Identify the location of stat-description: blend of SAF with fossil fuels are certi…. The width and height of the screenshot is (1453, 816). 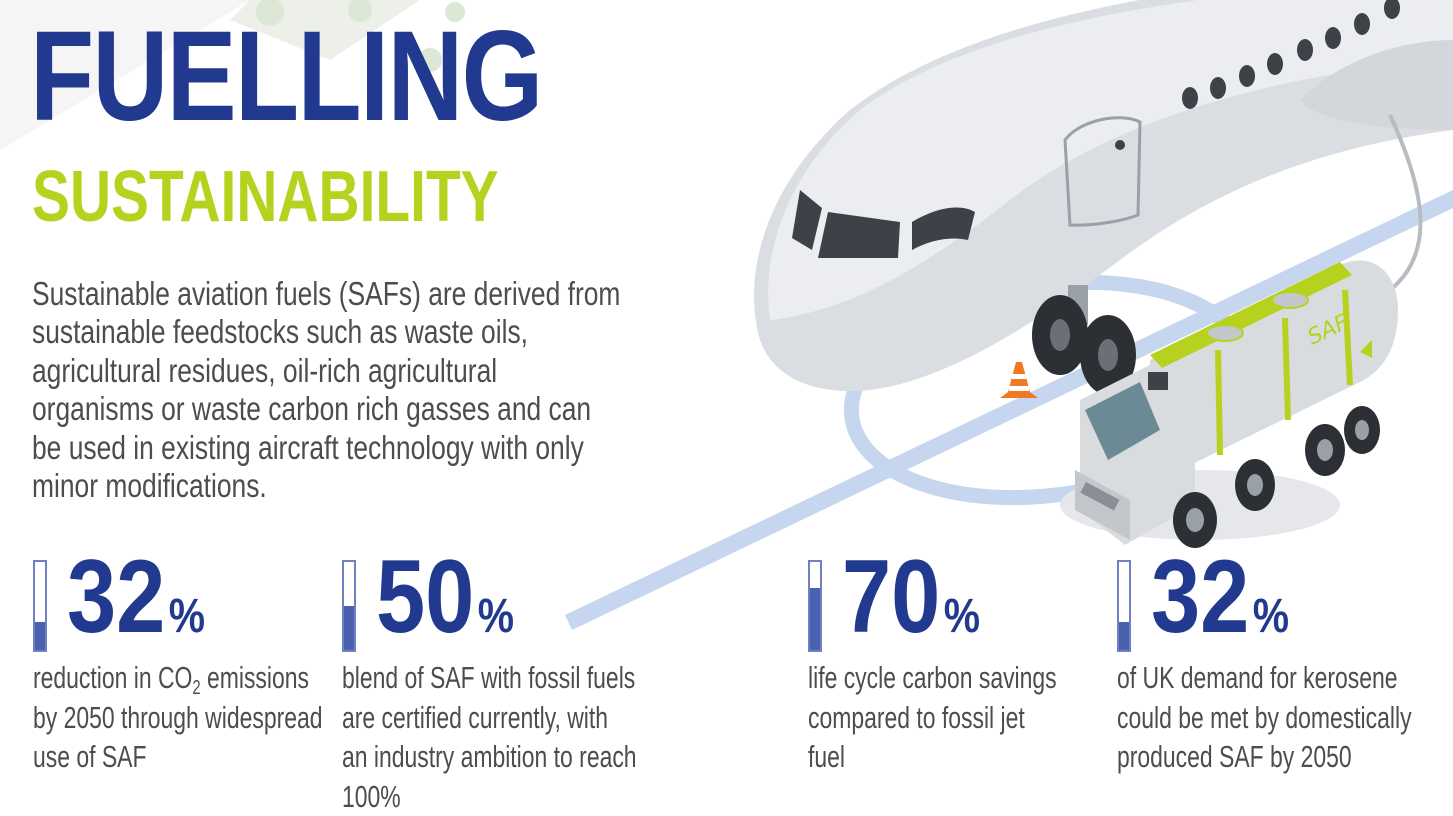
(489, 737).